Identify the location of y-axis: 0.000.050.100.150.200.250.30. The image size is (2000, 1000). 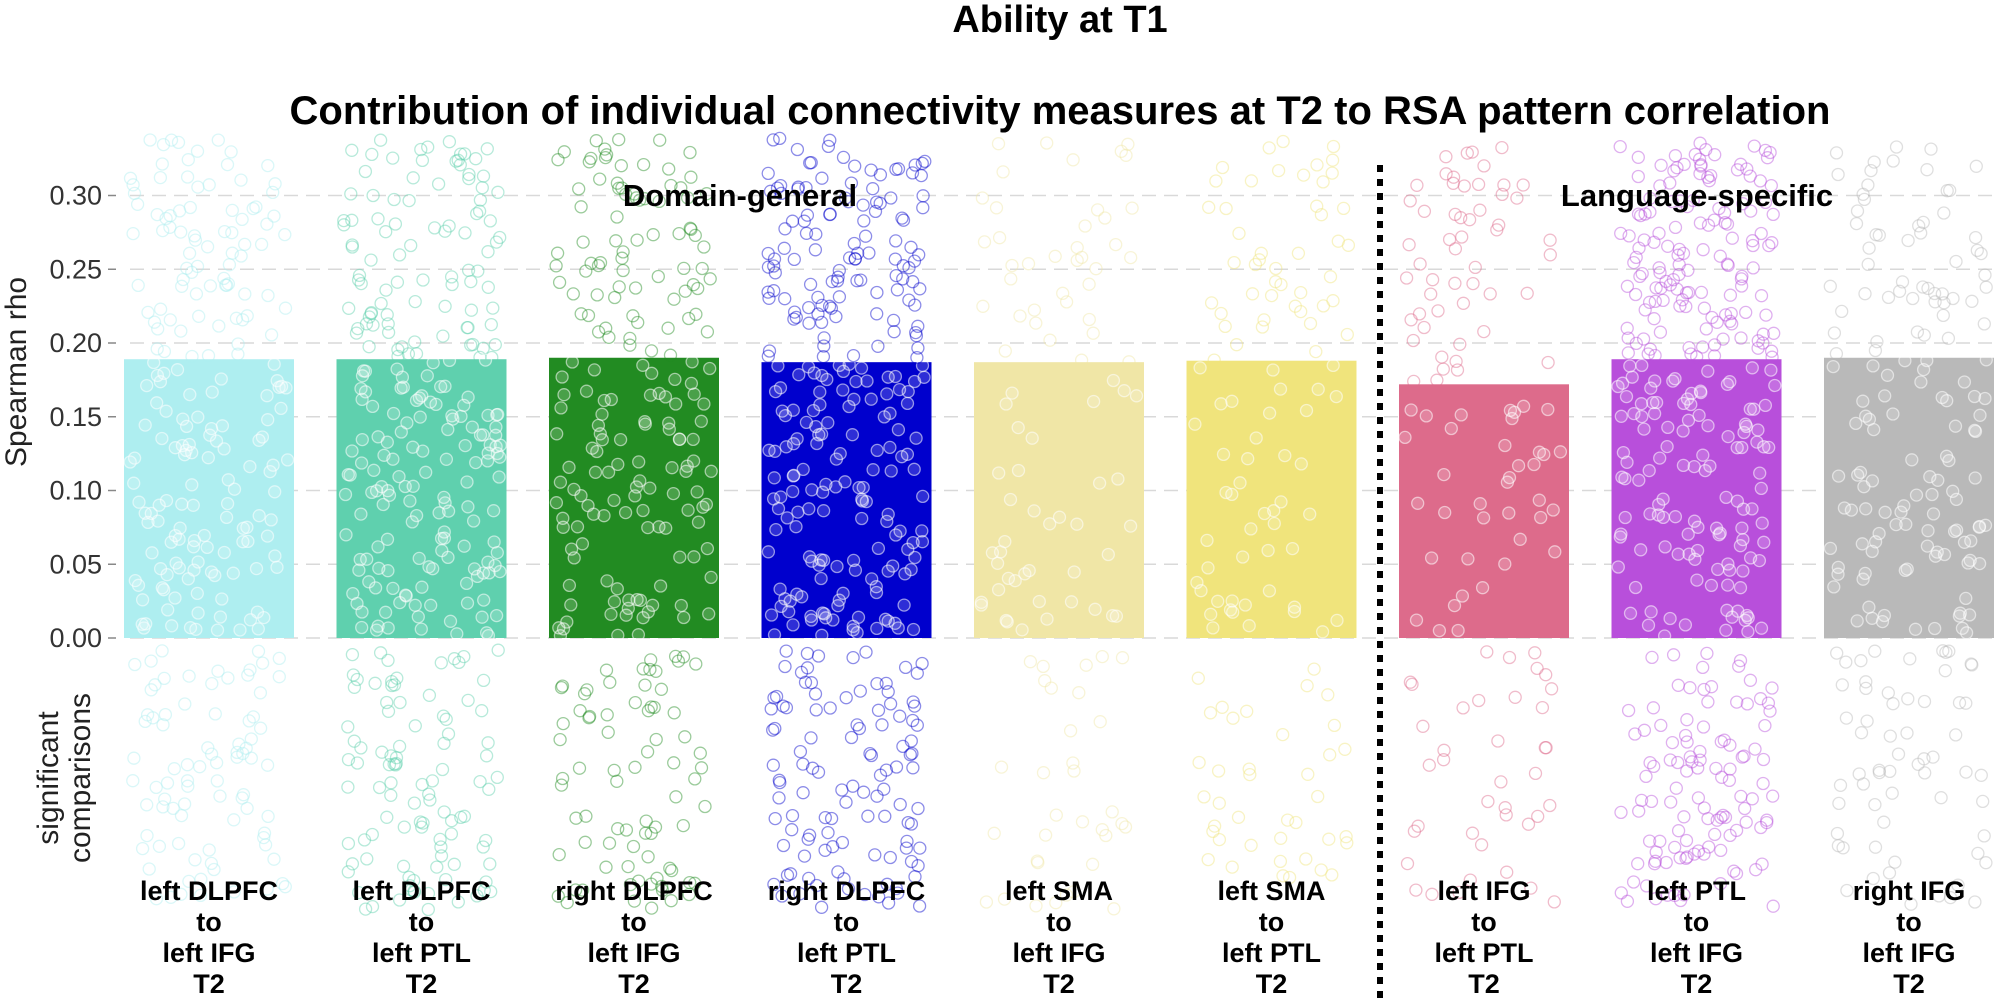
(82, 417).